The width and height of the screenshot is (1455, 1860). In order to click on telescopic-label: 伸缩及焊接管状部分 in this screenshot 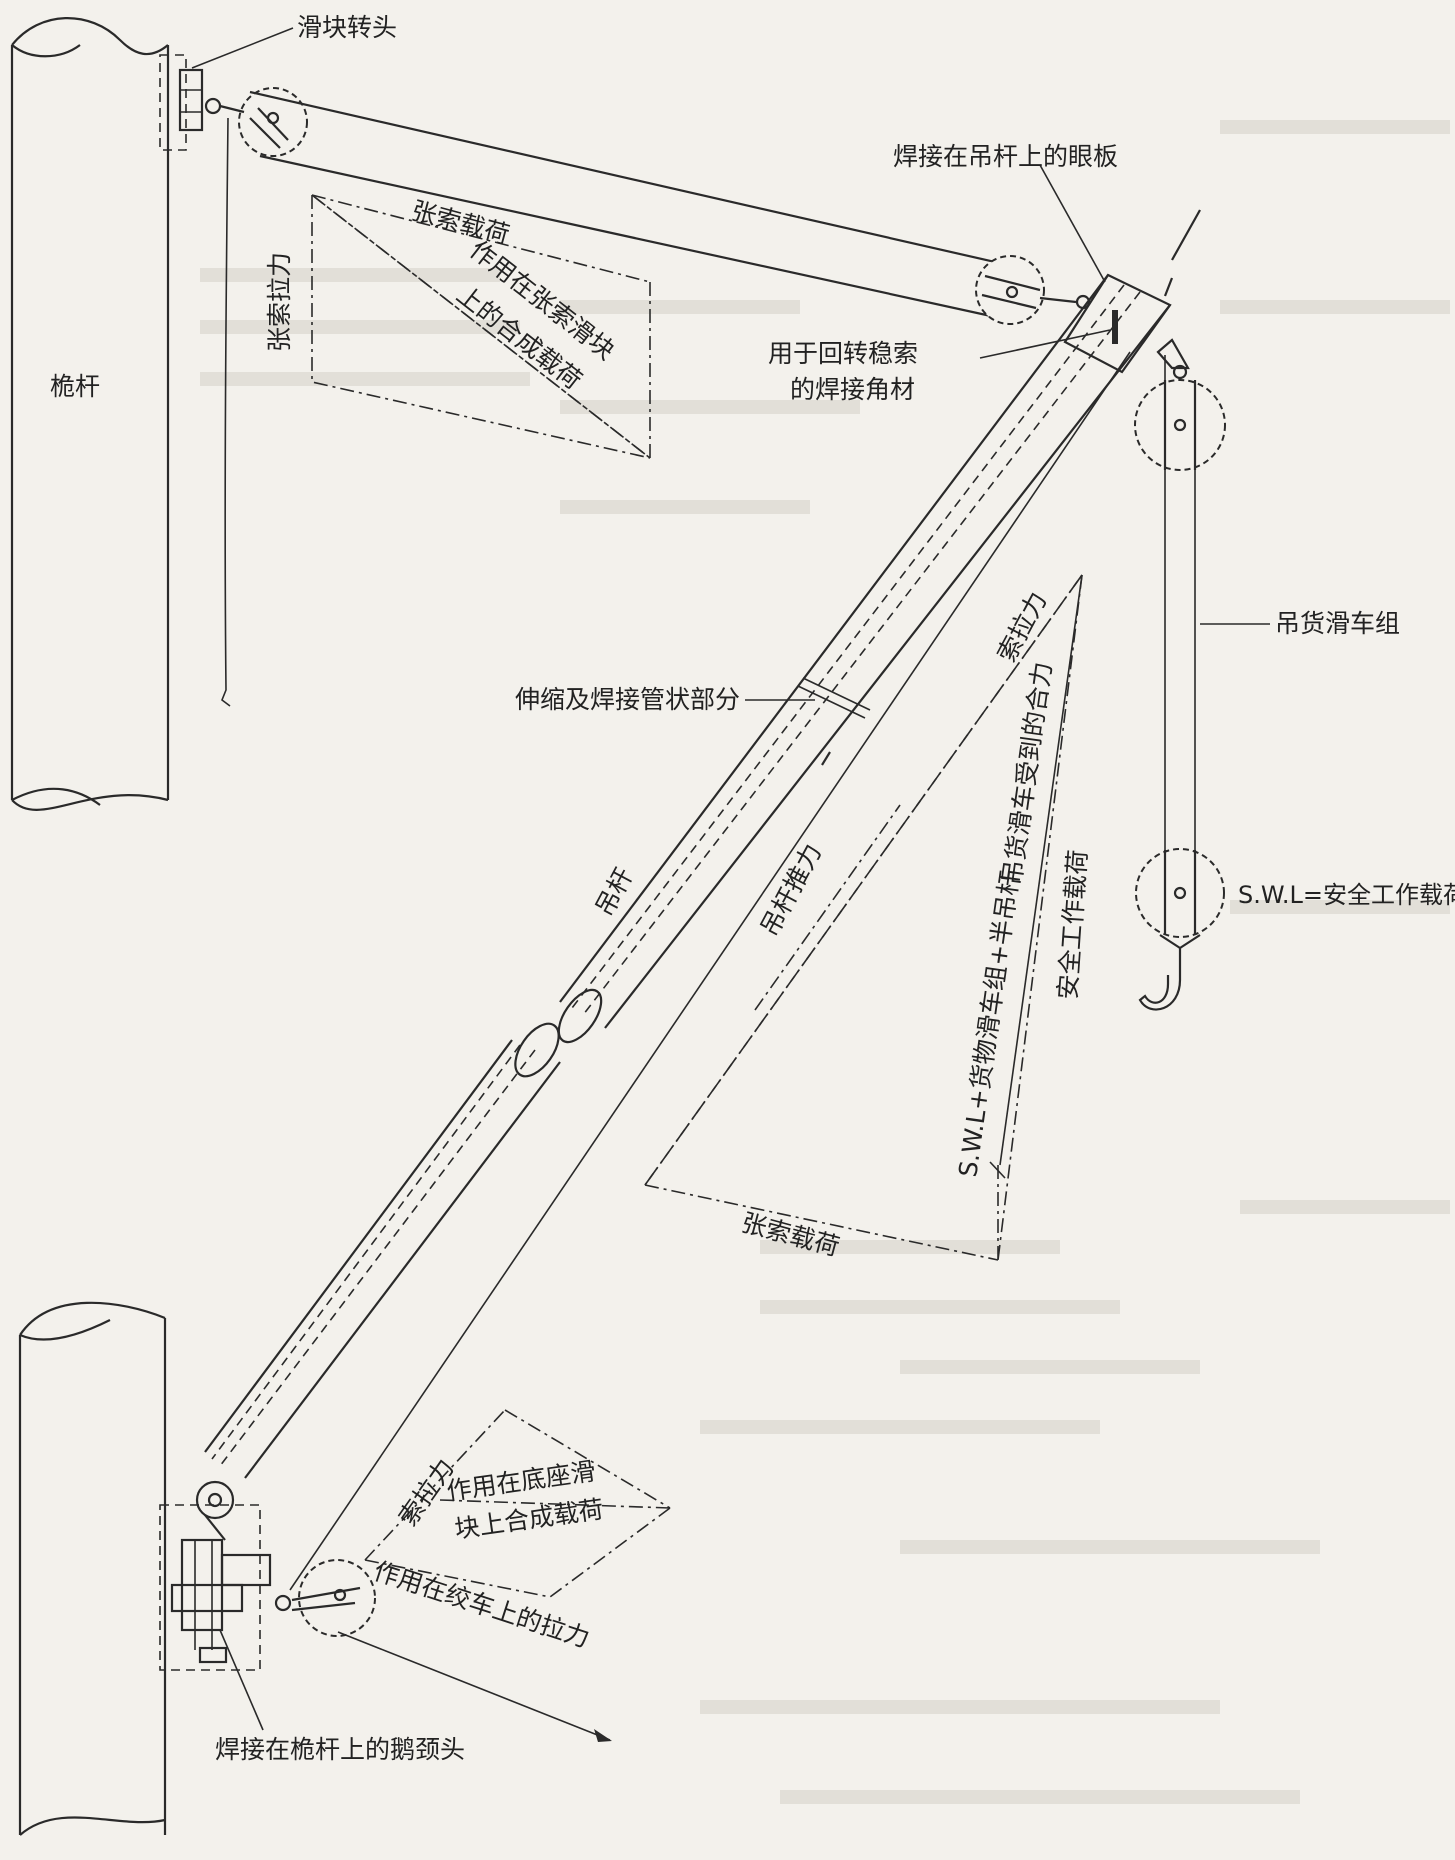, I will do `click(627, 699)`.